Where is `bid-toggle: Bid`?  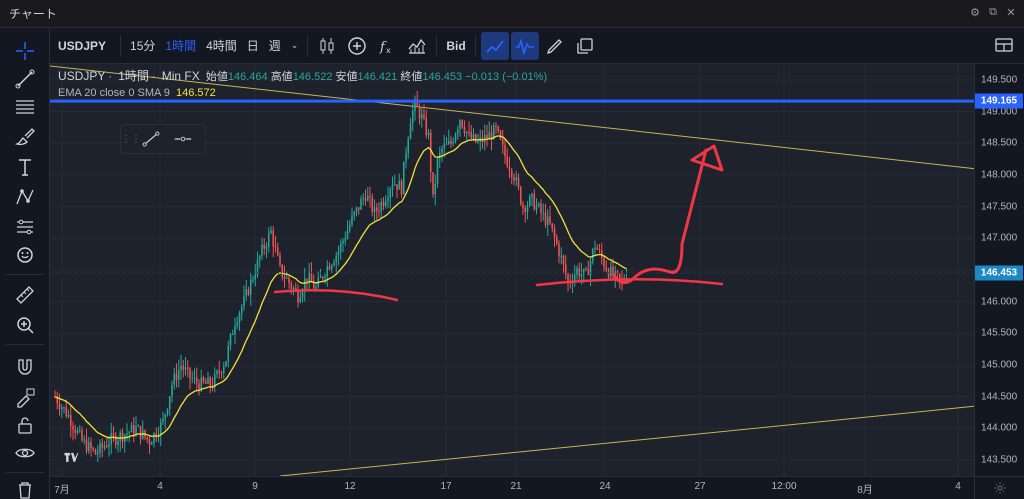 bid-toggle: Bid is located at coordinates (456, 45).